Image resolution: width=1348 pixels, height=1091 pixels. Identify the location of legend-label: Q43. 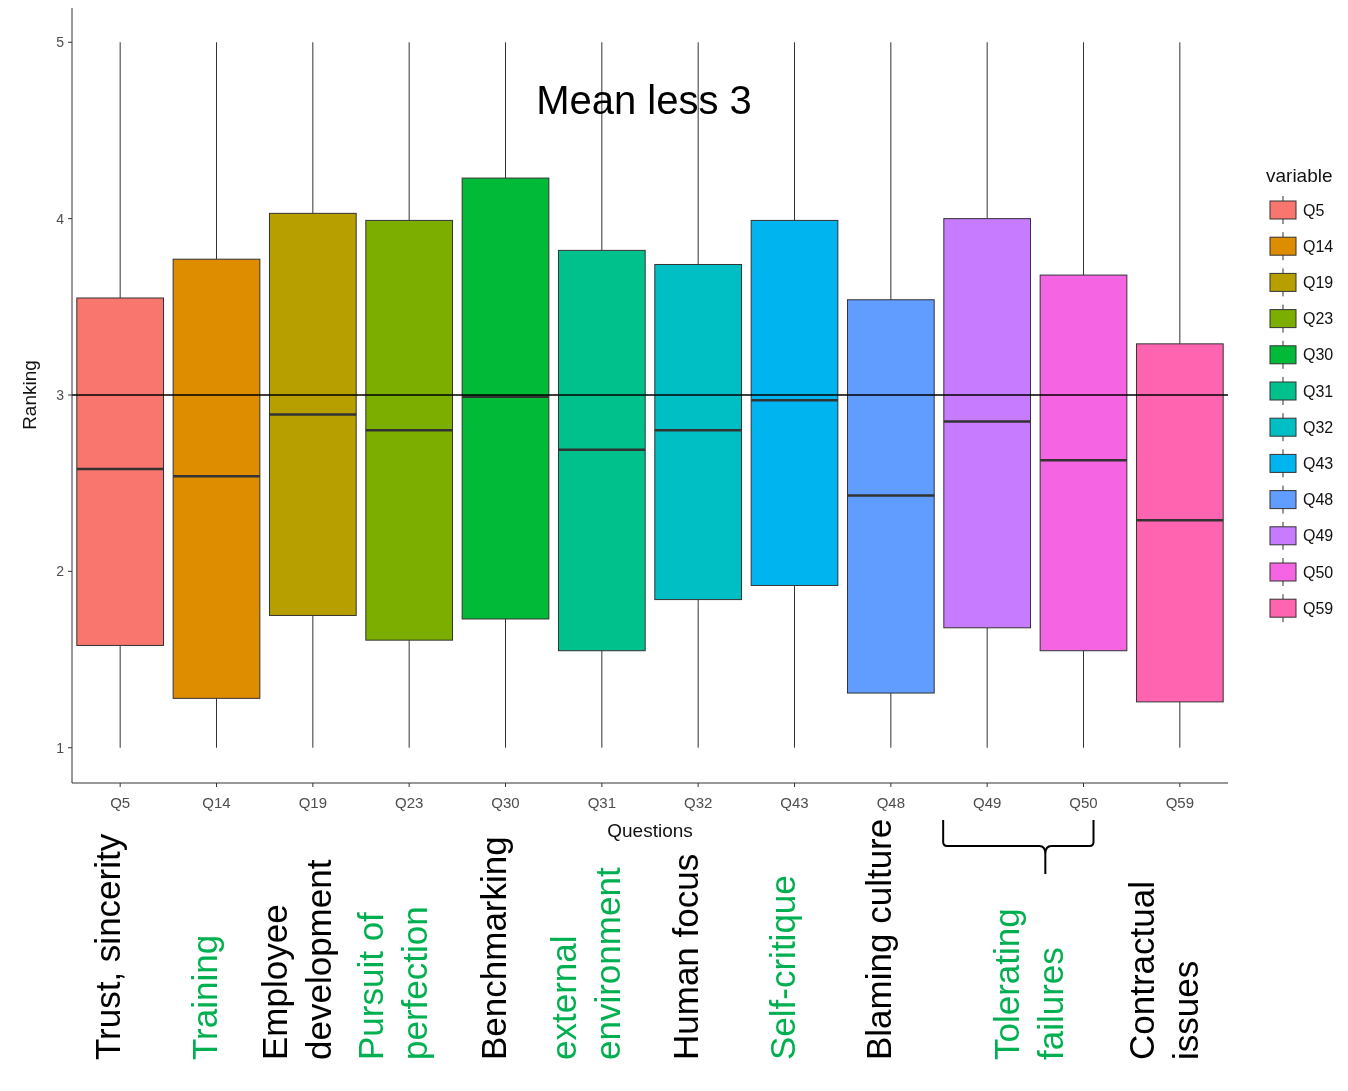
(1318, 463).